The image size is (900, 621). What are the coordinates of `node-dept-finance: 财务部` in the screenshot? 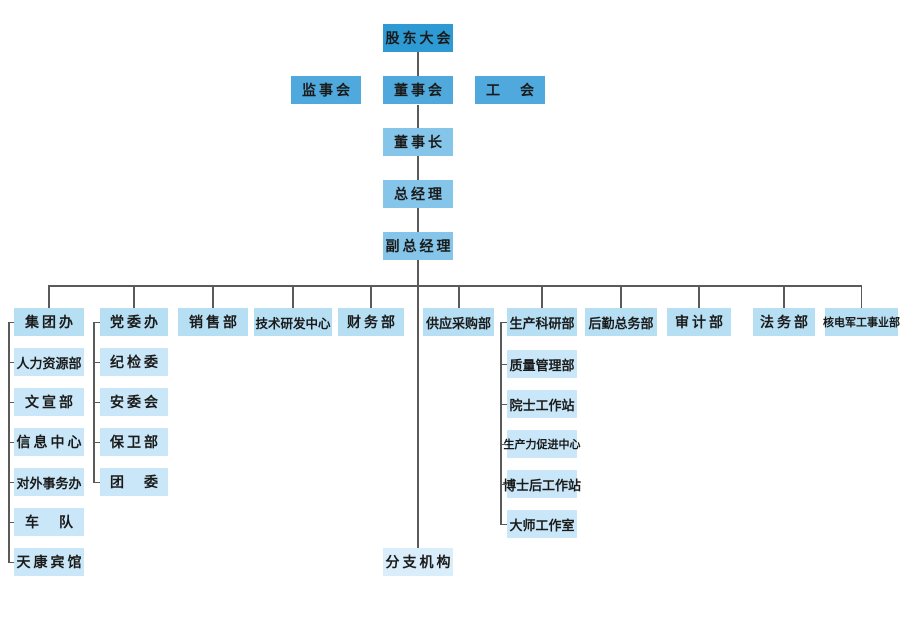 It's located at (371, 322).